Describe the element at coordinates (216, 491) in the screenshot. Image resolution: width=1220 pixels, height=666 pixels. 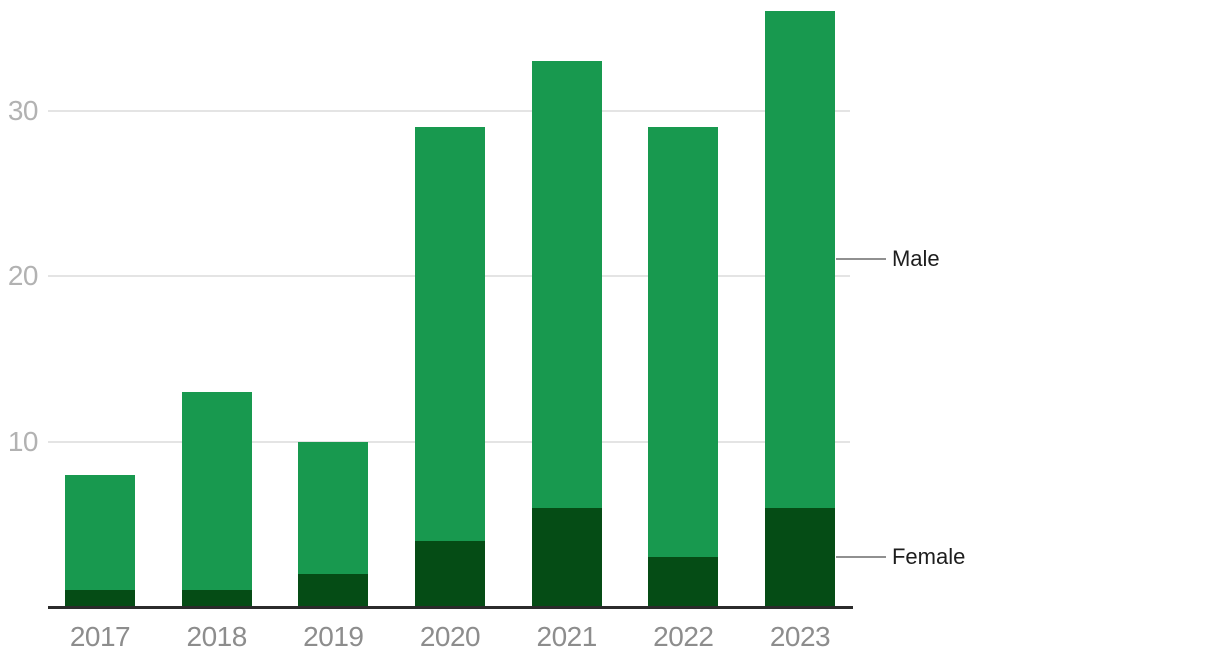
I see `bar-2018-male` at that location.